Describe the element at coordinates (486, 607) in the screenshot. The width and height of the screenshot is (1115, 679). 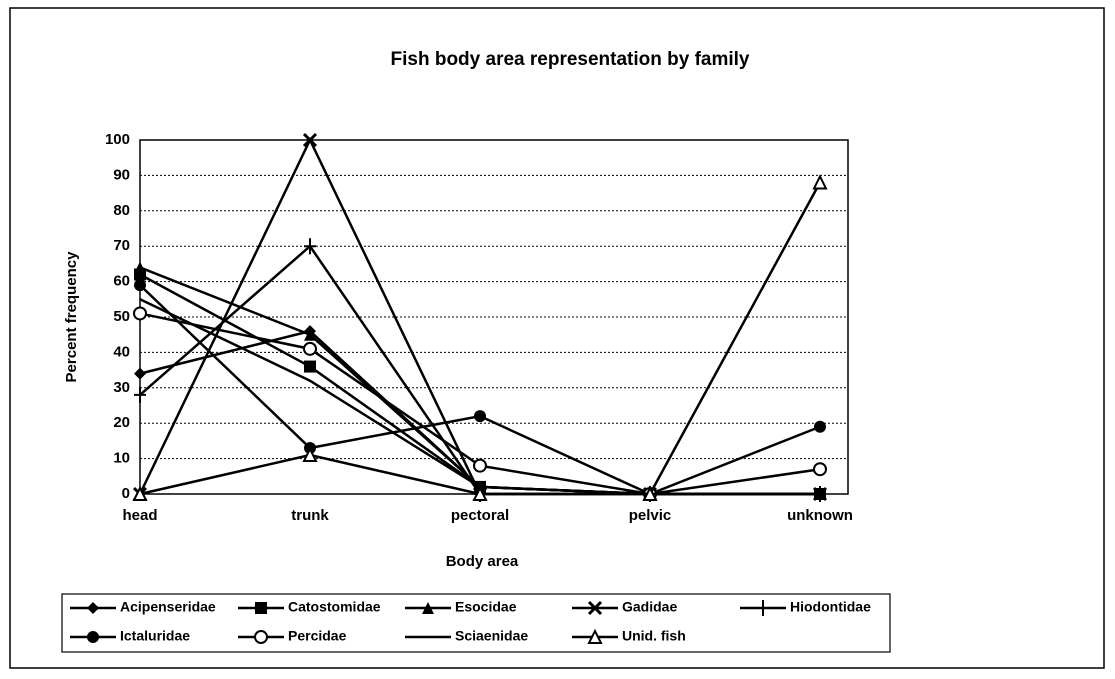
I see `legend-label: Esocidae` at that location.